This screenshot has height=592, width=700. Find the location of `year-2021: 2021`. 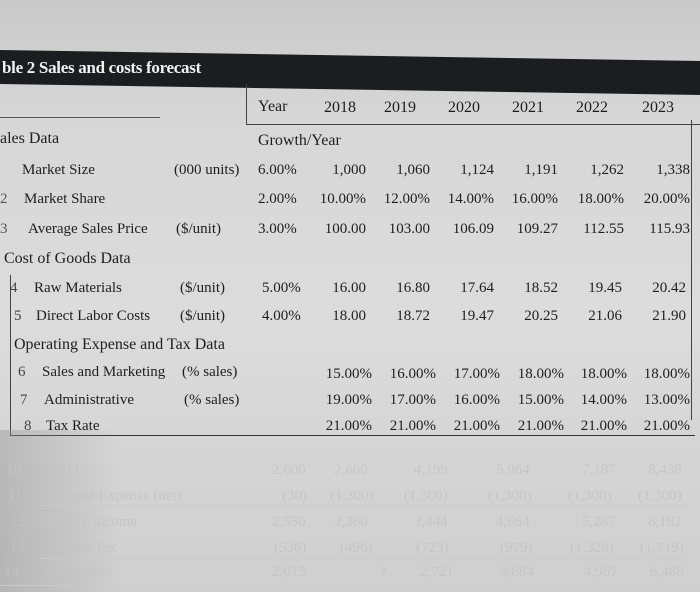

year-2021: 2021 is located at coordinates (528, 107).